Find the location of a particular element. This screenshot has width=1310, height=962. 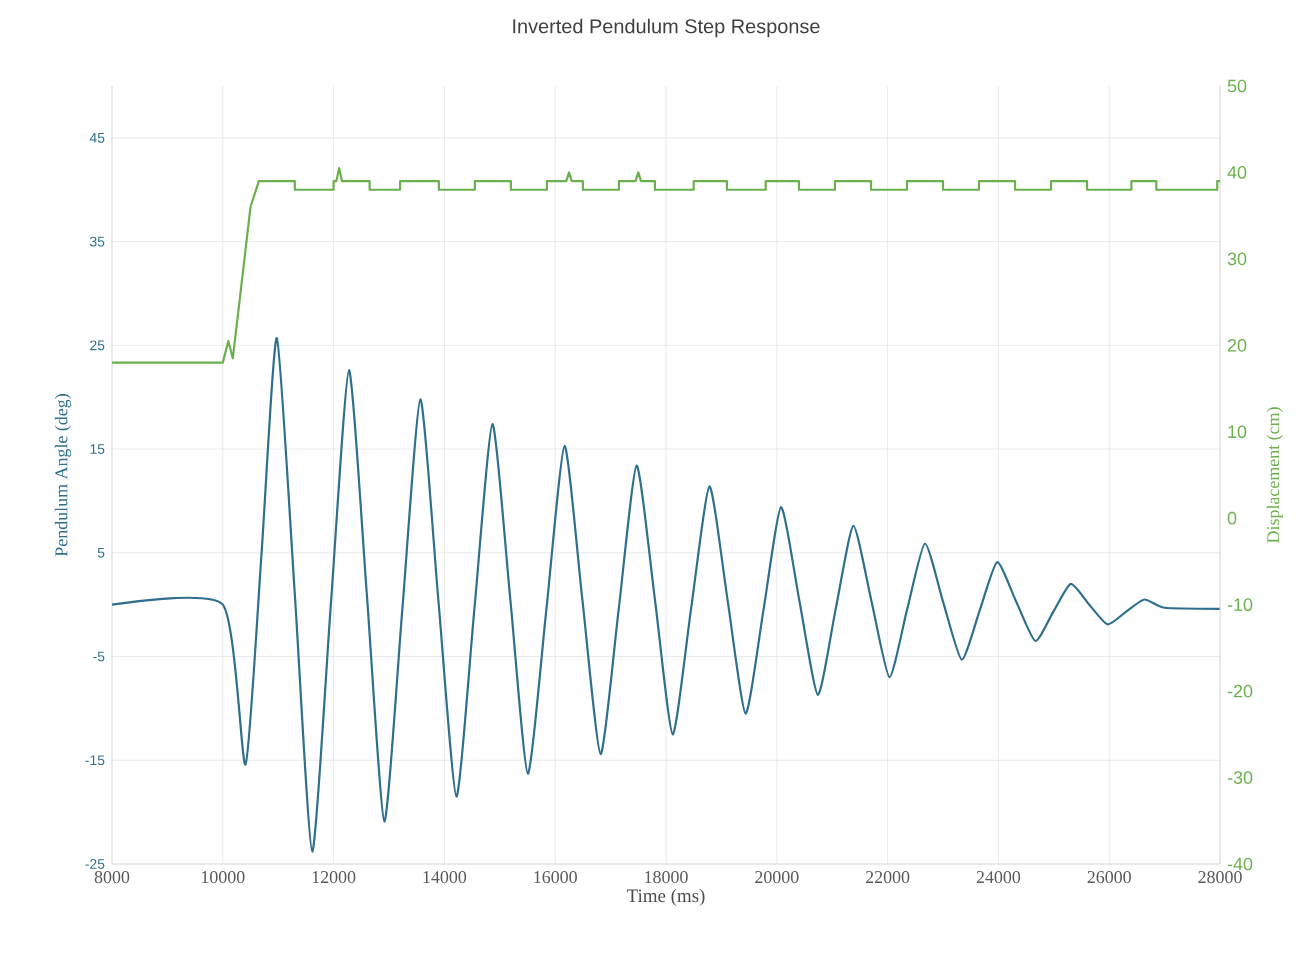

x-tick-label: 20000 is located at coordinates (777, 877).